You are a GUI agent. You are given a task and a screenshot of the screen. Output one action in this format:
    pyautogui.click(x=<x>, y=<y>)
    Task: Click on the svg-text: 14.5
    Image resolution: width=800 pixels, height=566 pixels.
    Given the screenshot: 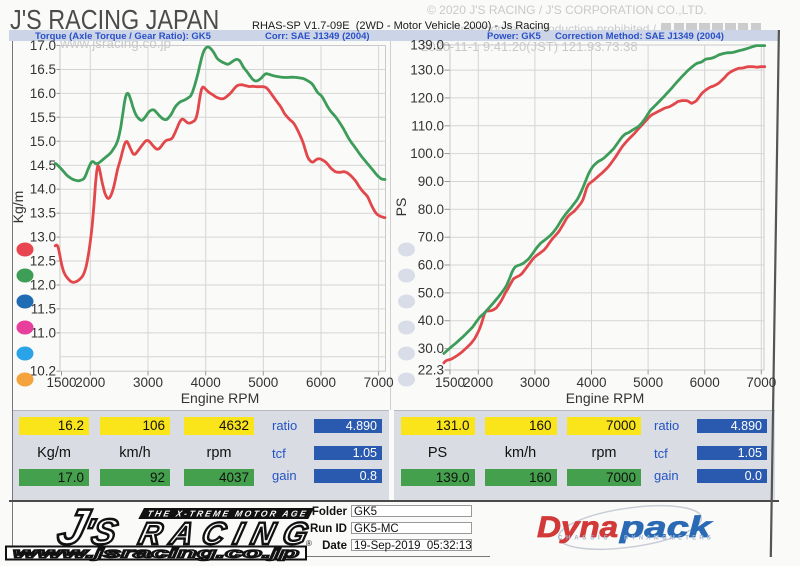 What is the action you would take?
    pyautogui.click(x=43, y=165)
    